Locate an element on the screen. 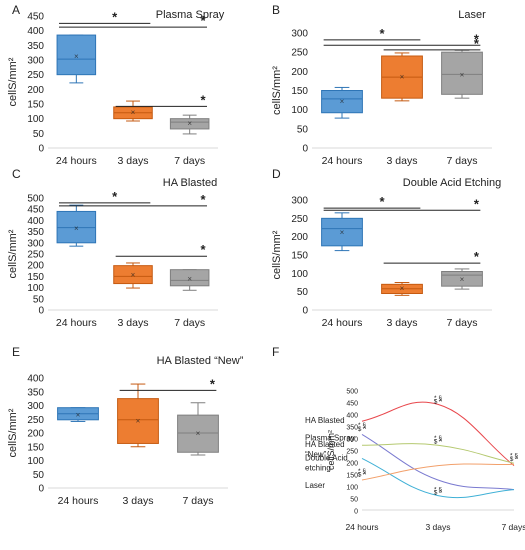 The height and width of the screenshot is (550, 525). series-label: Laser is located at coordinates (315, 485).